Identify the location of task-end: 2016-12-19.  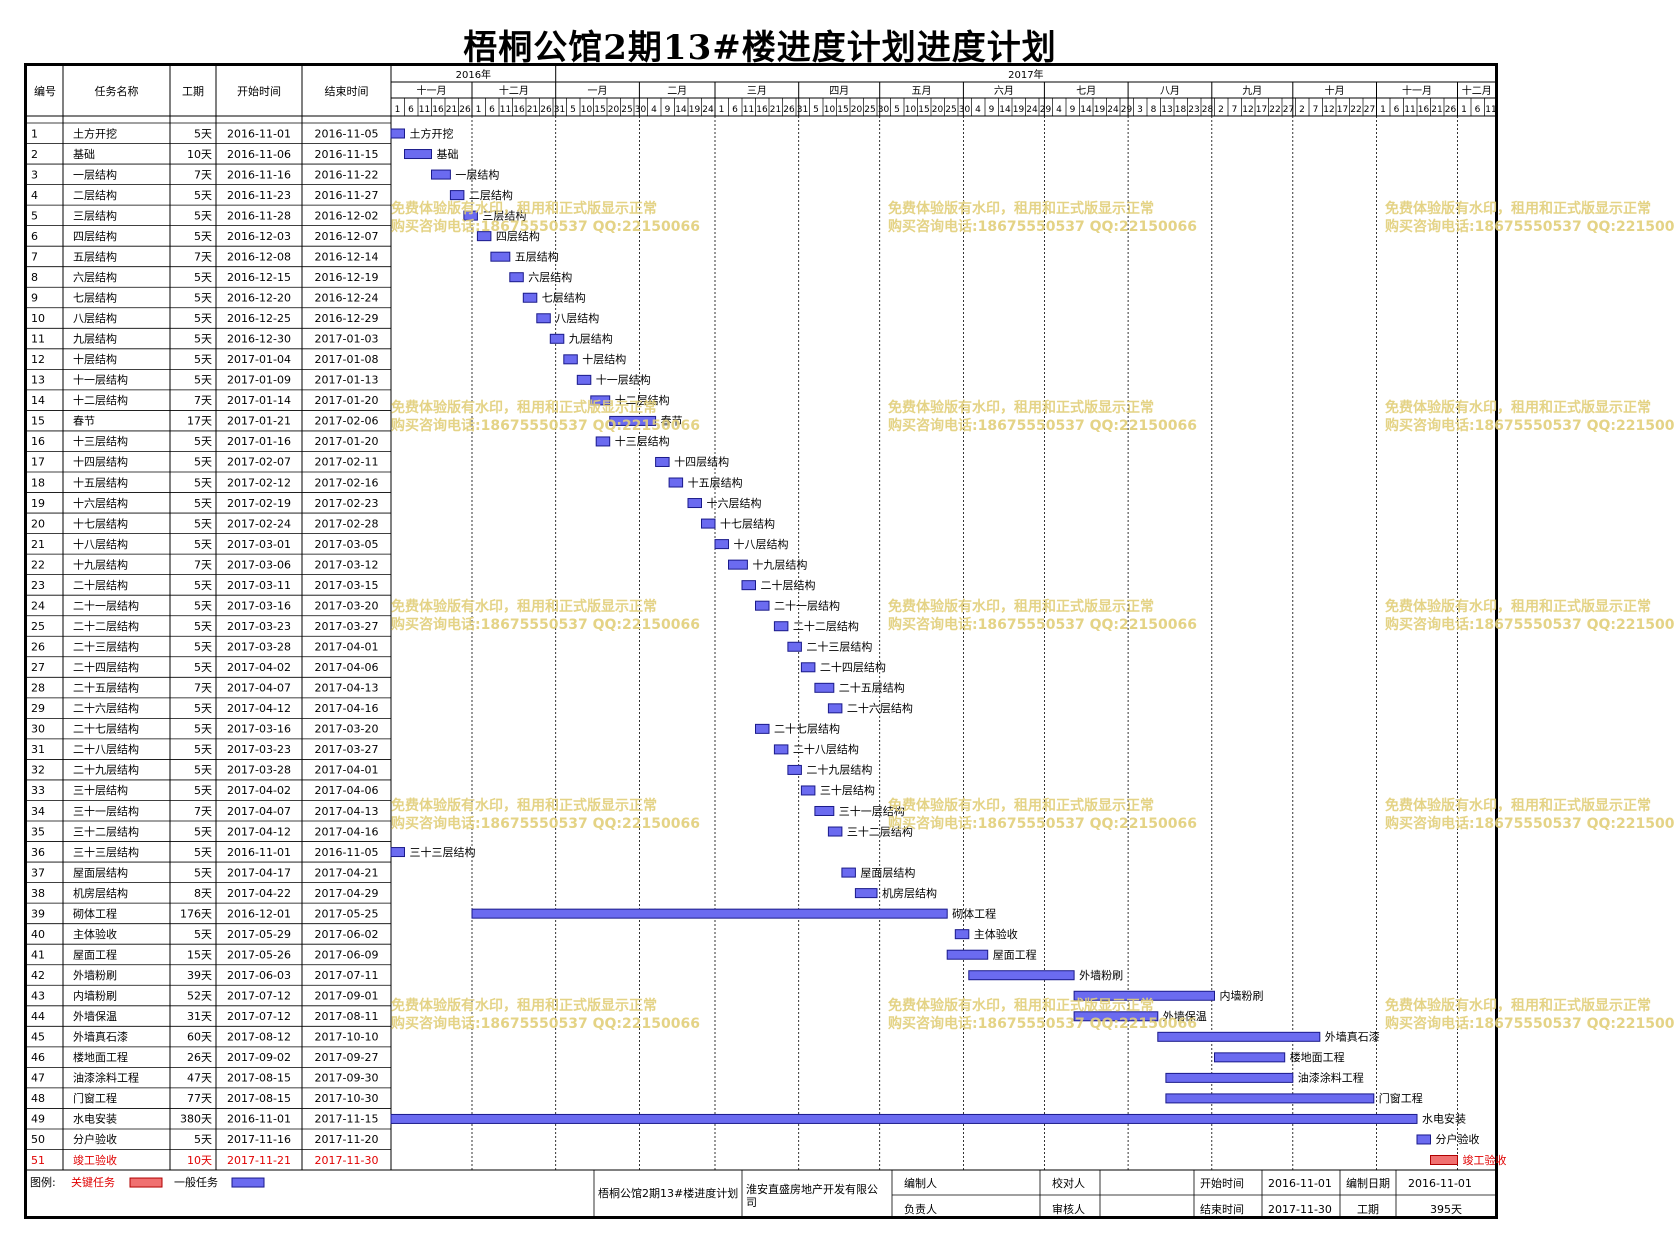
(347, 277).